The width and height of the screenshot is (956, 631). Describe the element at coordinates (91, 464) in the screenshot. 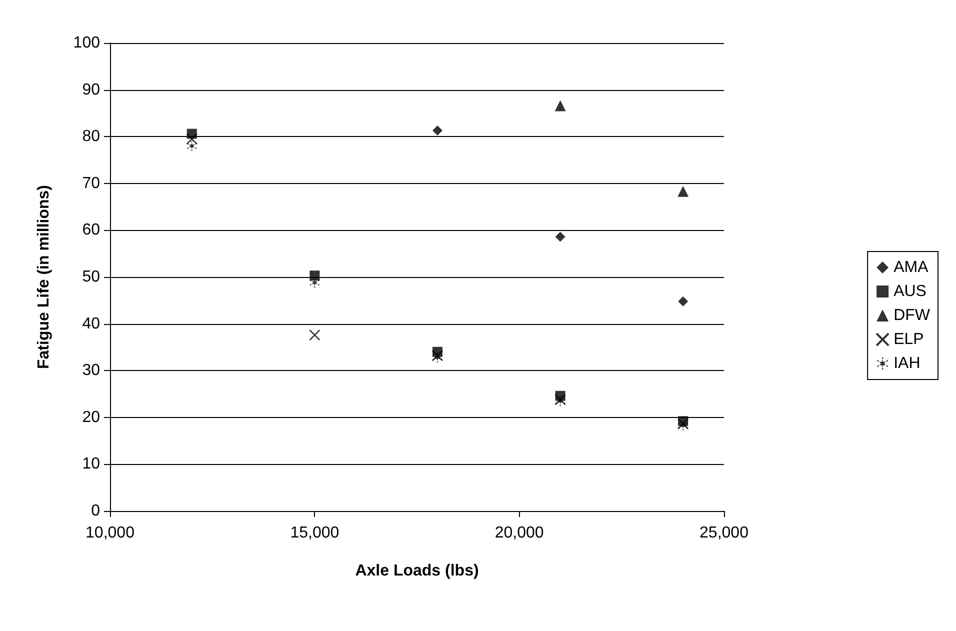

I see `y-tick-label: 10` at that location.